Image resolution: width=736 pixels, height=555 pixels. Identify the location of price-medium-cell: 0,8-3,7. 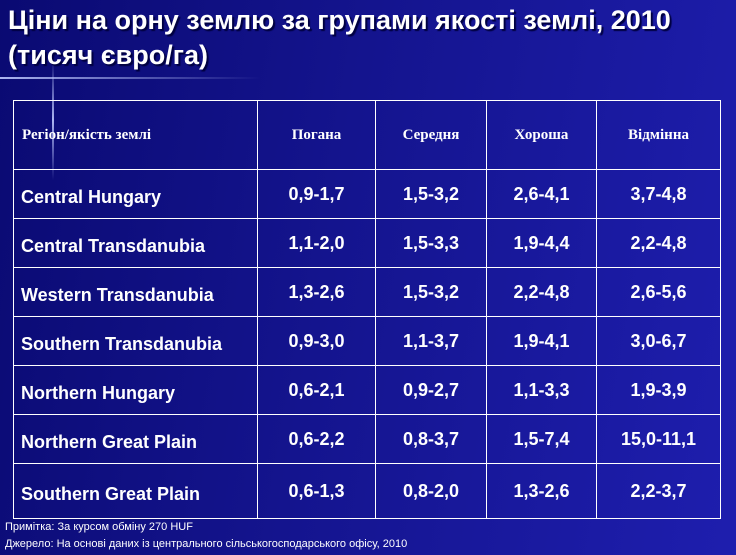
(431, 439).